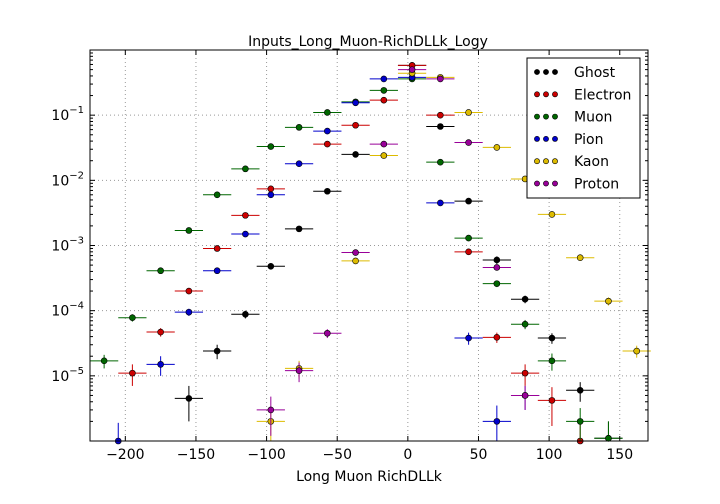 This screenshot has height=504, width=720. I want to click on y-tick-label: 10⁻³, so click(67, 245).